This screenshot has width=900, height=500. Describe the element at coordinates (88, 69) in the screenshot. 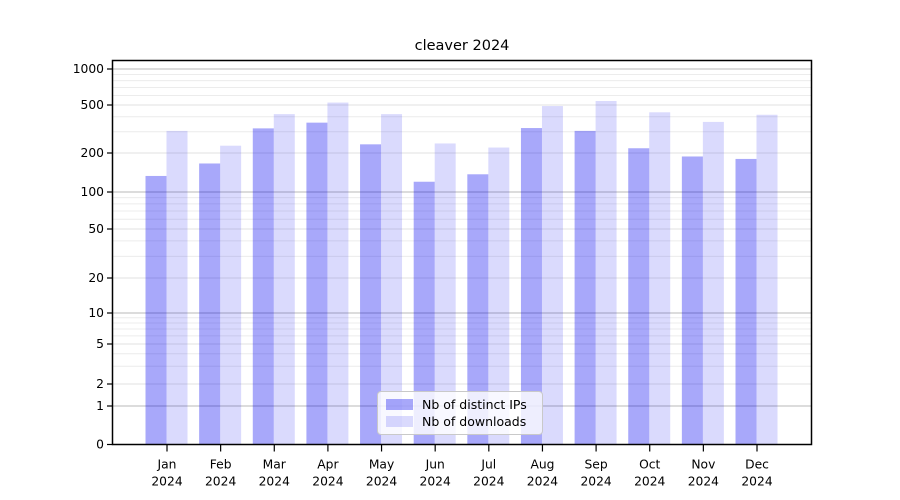

I see `y-tick-label: 1000` at that location.